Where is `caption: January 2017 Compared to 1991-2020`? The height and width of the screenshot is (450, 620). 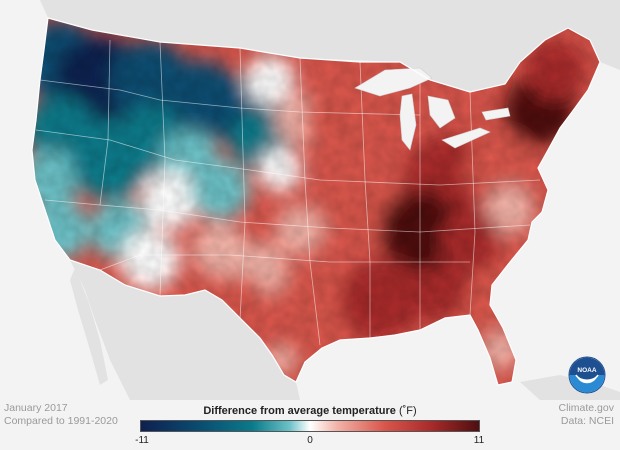 caption: January 2017 Compared to 1991-2020 is located at coordinates (61, 415).